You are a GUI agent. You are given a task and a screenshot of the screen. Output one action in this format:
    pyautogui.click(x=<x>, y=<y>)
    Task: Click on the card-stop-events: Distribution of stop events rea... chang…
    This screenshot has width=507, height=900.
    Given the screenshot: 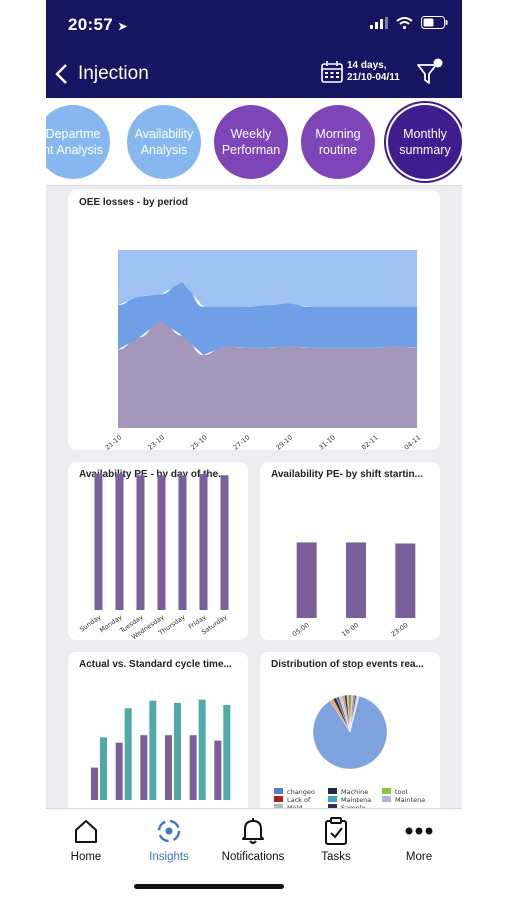 What is the action you would take?
    pyautogui.click(x=350, y=737)
    